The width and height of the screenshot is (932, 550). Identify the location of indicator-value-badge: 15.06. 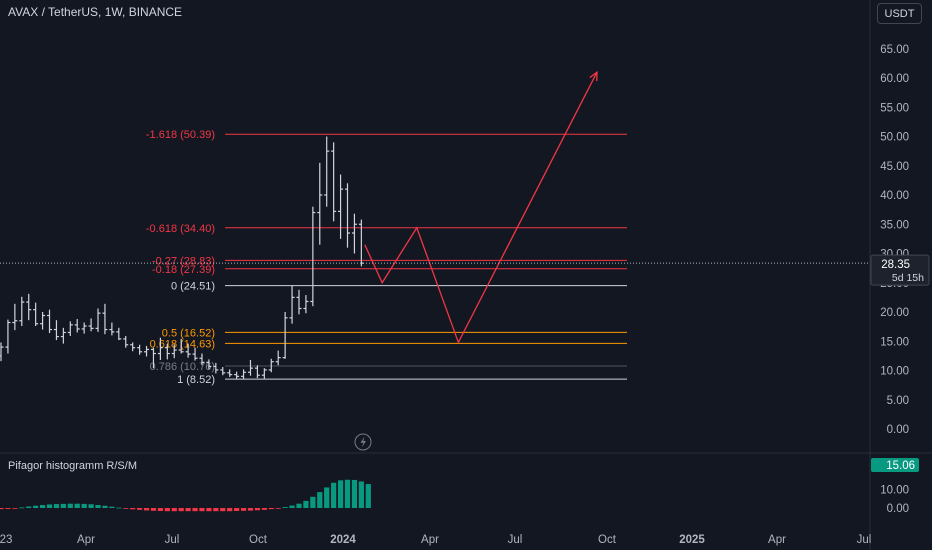
(895, 465).